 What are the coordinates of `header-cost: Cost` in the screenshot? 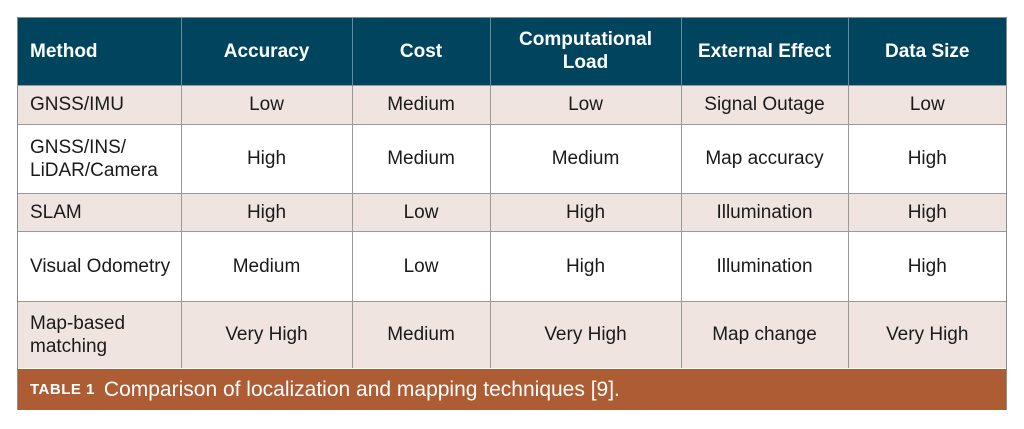 It's located at (421, 51).